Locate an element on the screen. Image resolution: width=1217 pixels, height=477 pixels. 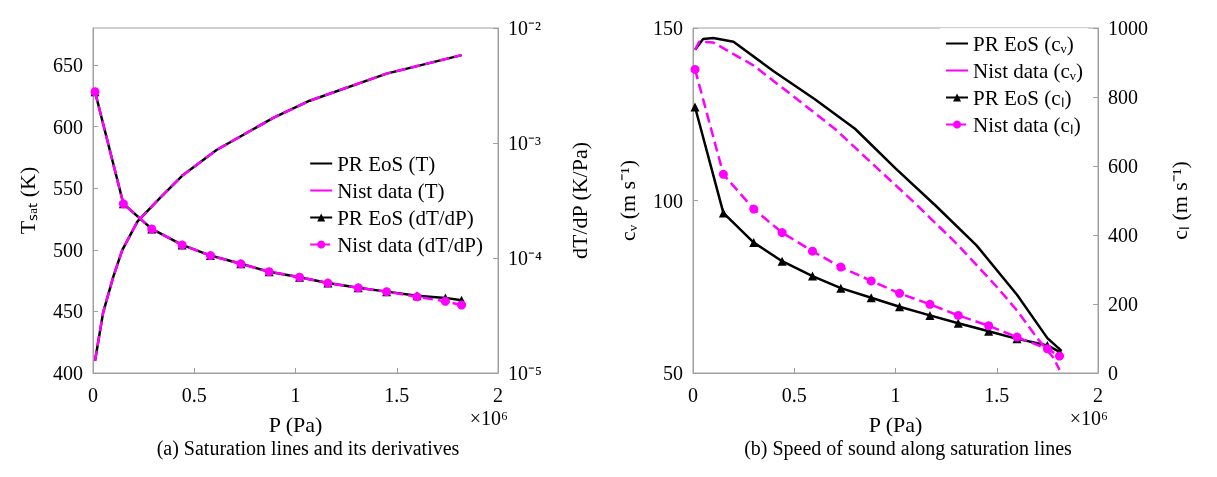
y2-tick-label: 10⁻⁴ is located at coordinates (525, 258).